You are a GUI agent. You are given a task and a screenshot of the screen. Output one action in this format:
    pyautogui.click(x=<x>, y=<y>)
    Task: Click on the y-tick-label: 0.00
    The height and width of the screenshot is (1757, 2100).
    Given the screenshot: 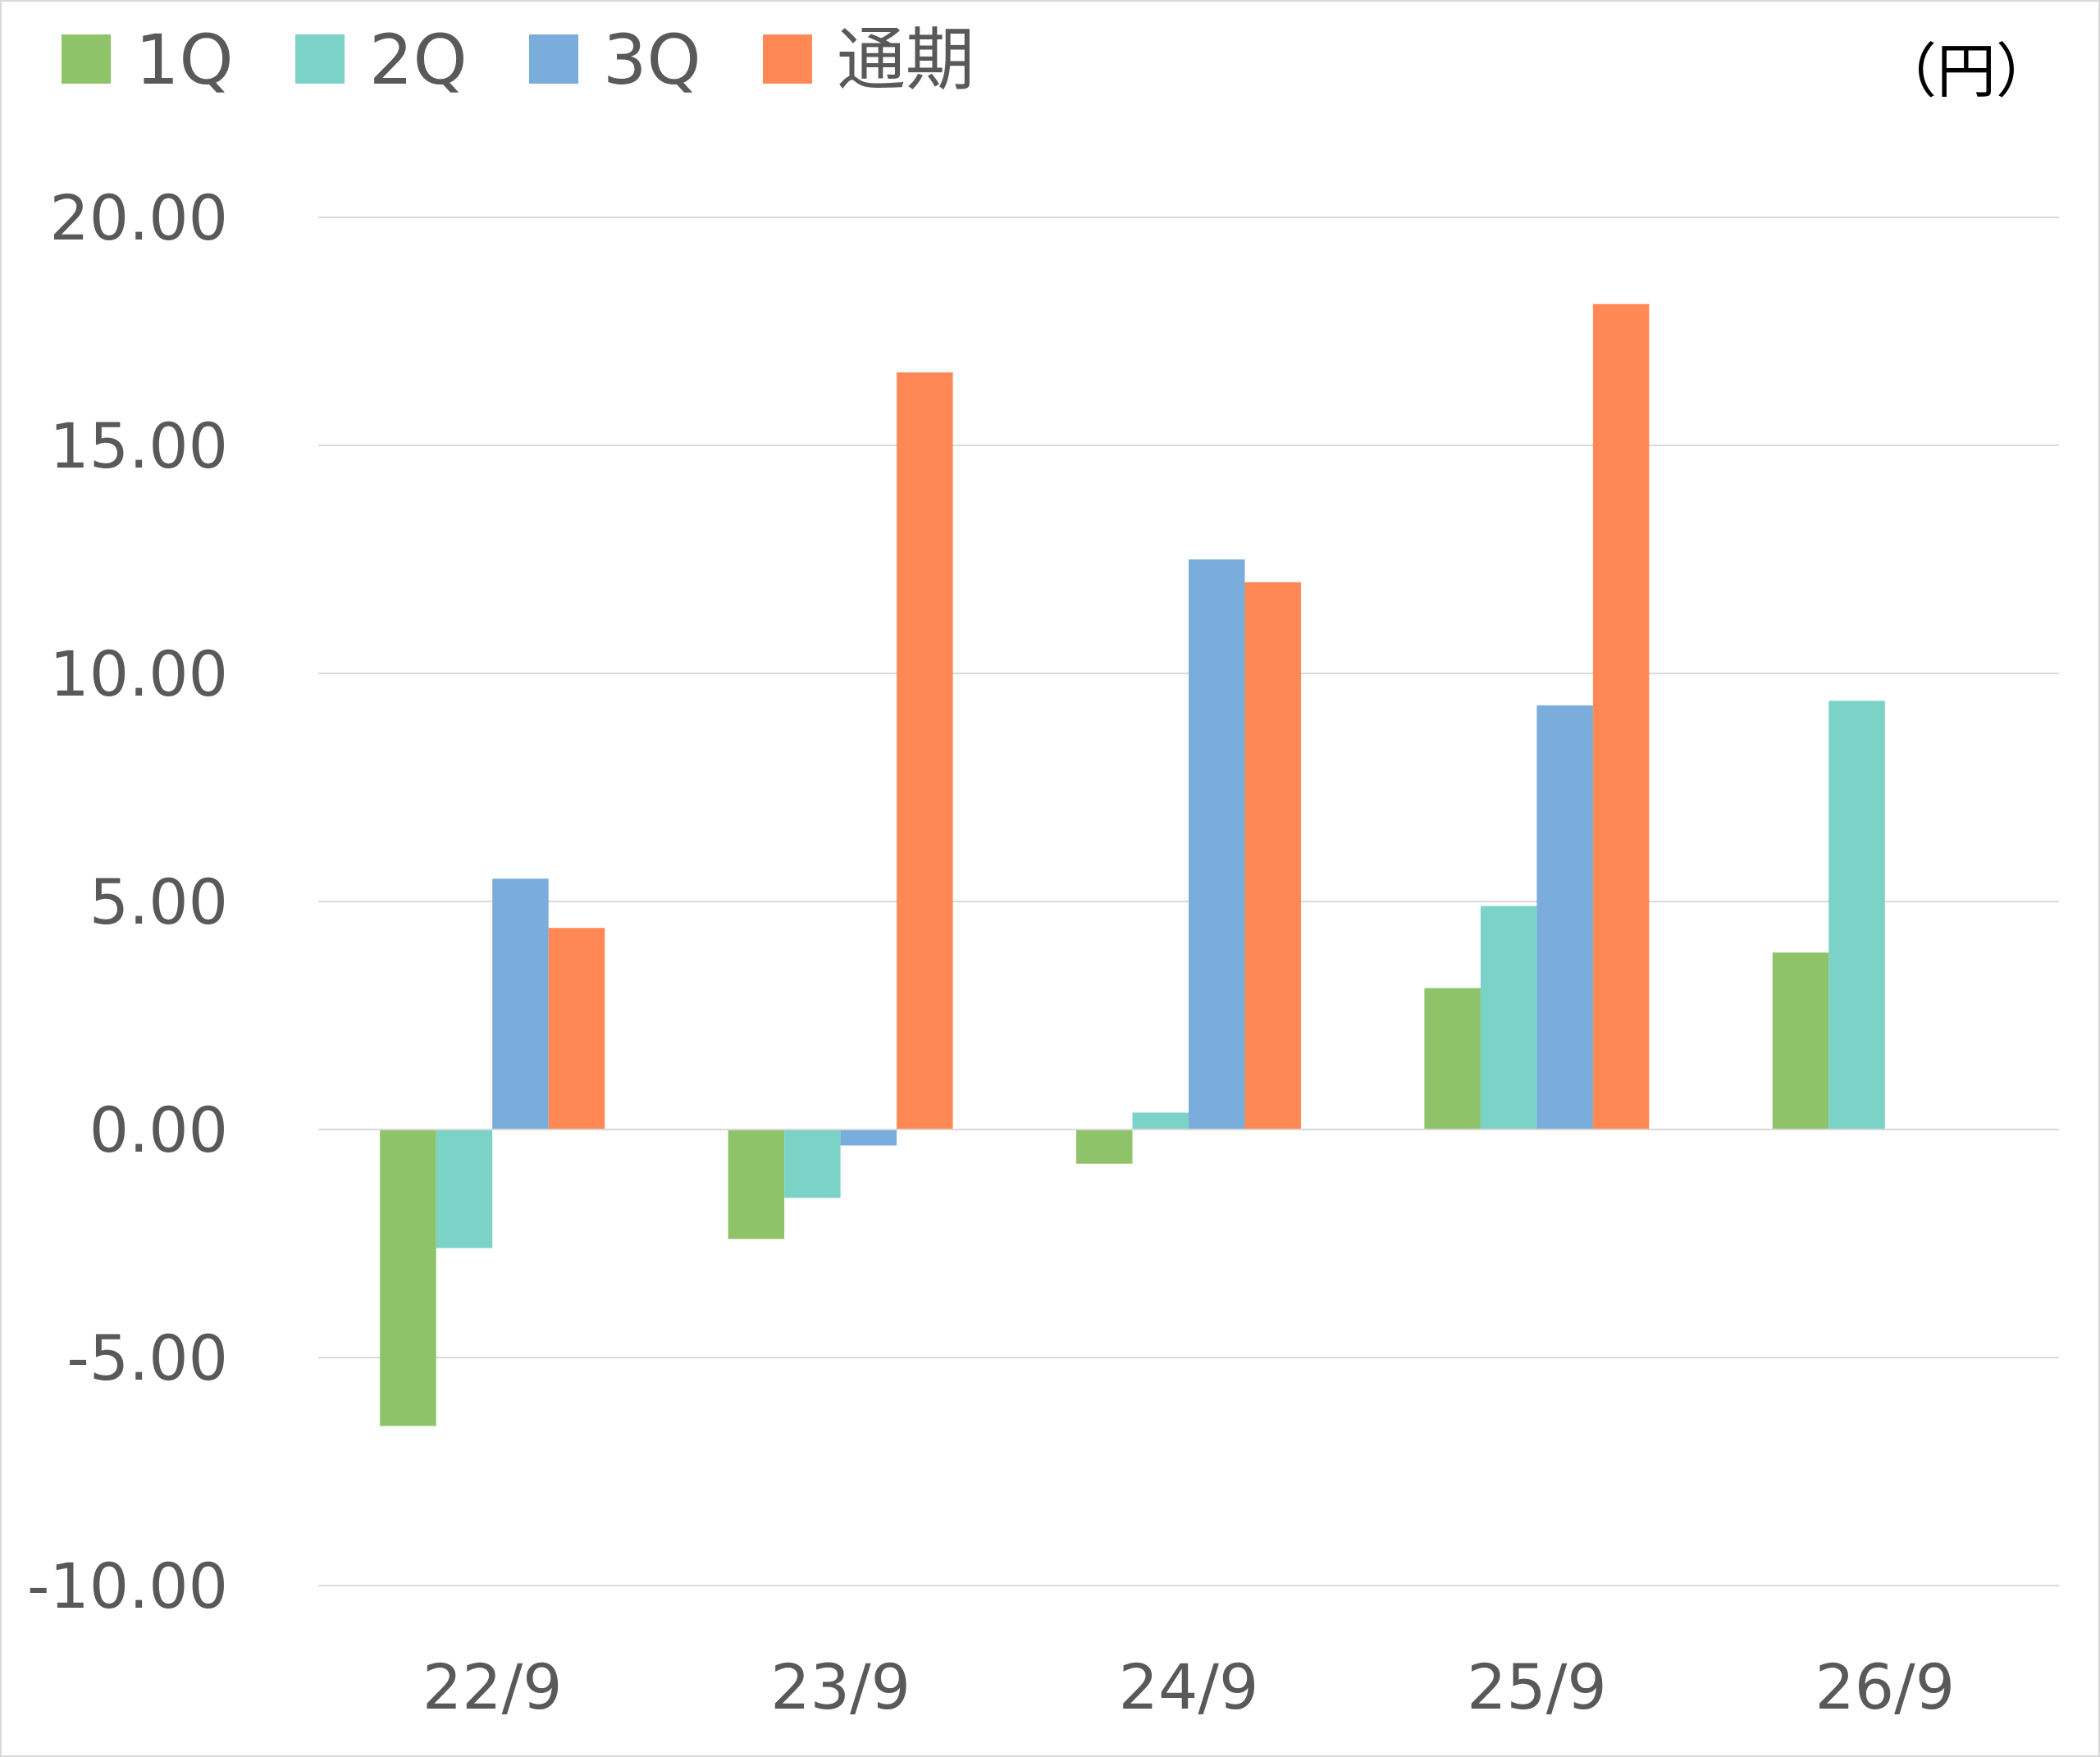 What is the action you would take?
    pyautogui.click(x=159, y=1129)
    